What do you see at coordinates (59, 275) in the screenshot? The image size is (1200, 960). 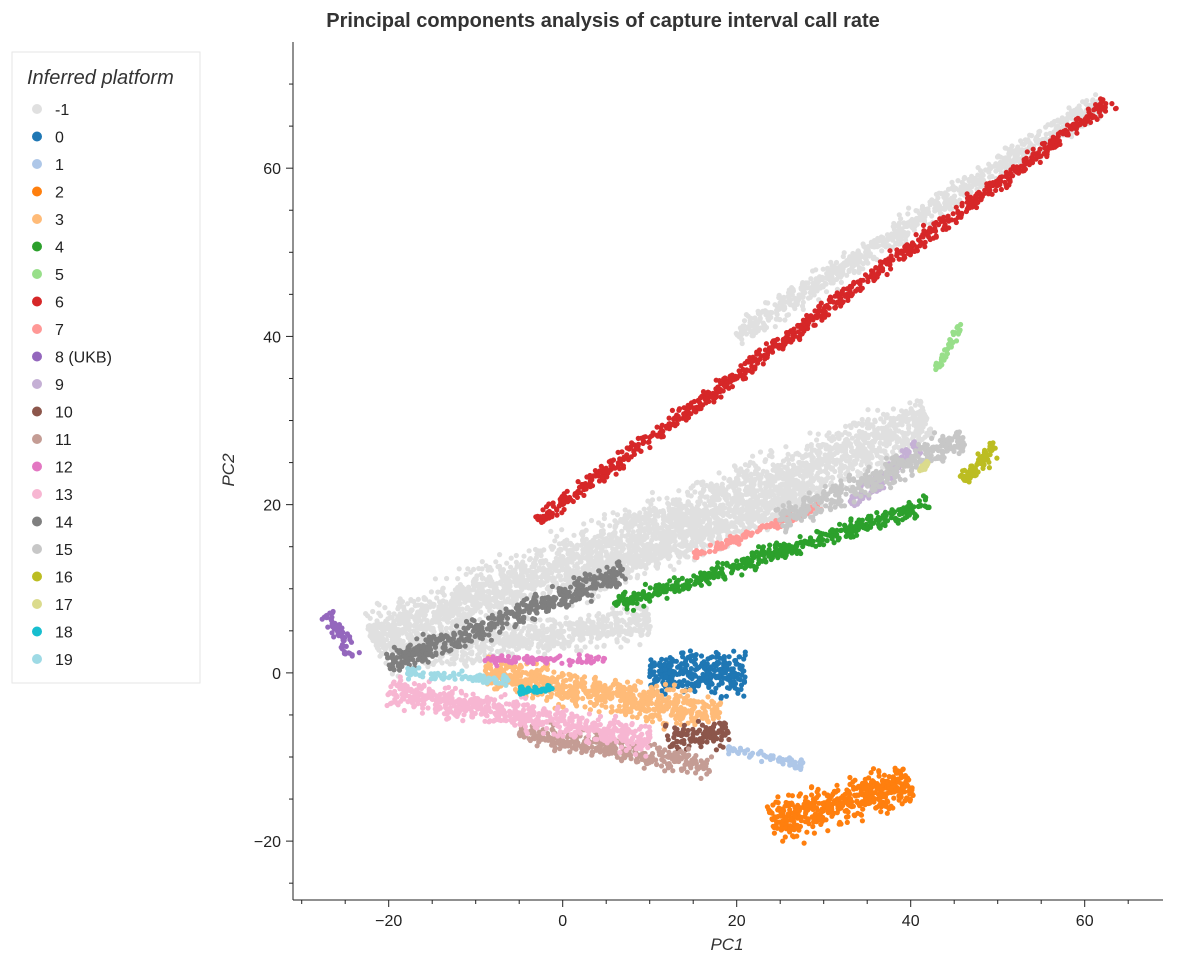 I see `legend-entry-label: 5` at bounding box center [59, 275].